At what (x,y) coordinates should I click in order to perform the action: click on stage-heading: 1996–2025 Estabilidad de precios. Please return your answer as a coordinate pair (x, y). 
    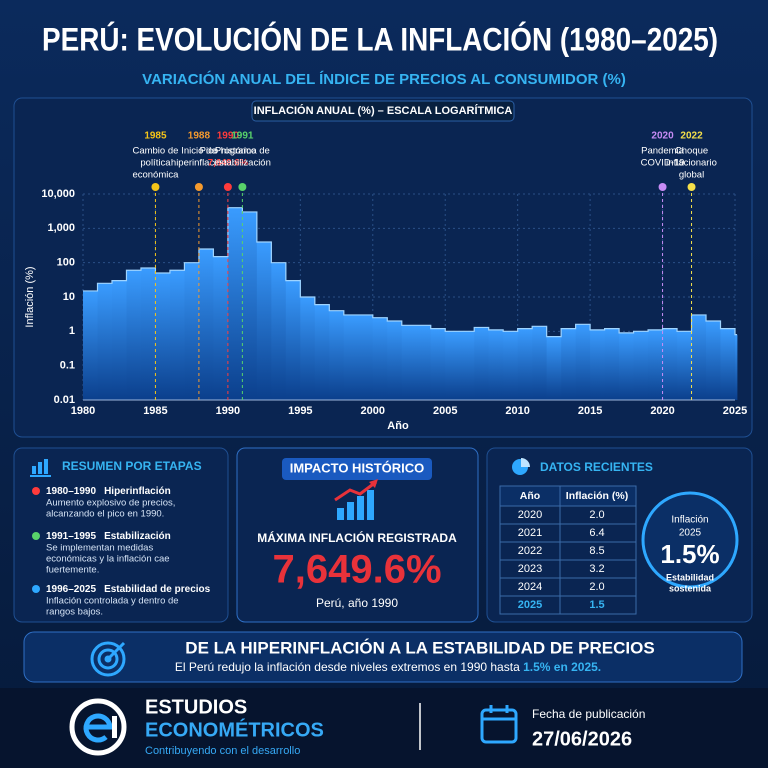
    Looking at the image, I should click on (128, 589).